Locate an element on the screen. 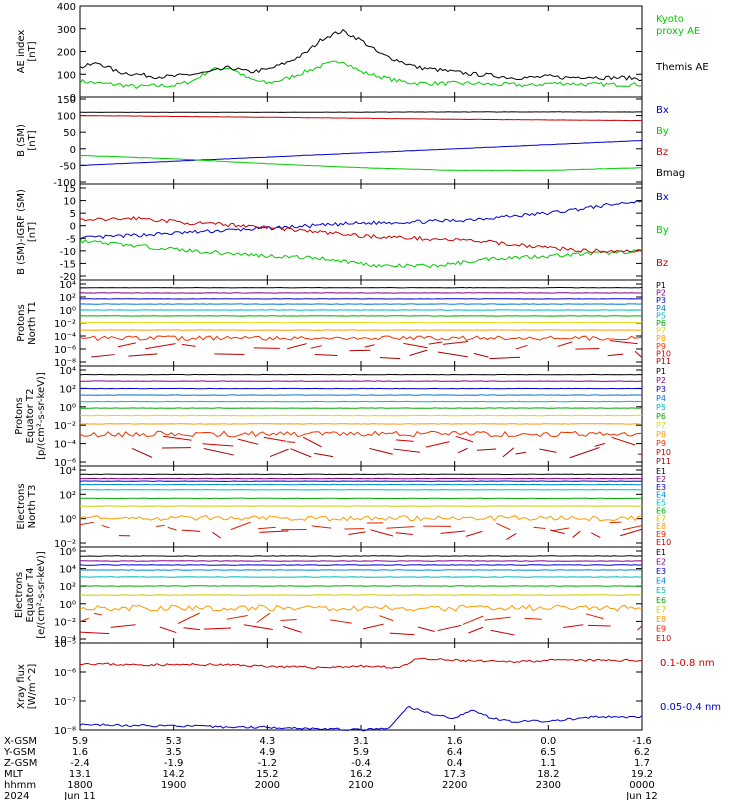  xaxis-value: 6.4 is located at coordinates (455, 752).